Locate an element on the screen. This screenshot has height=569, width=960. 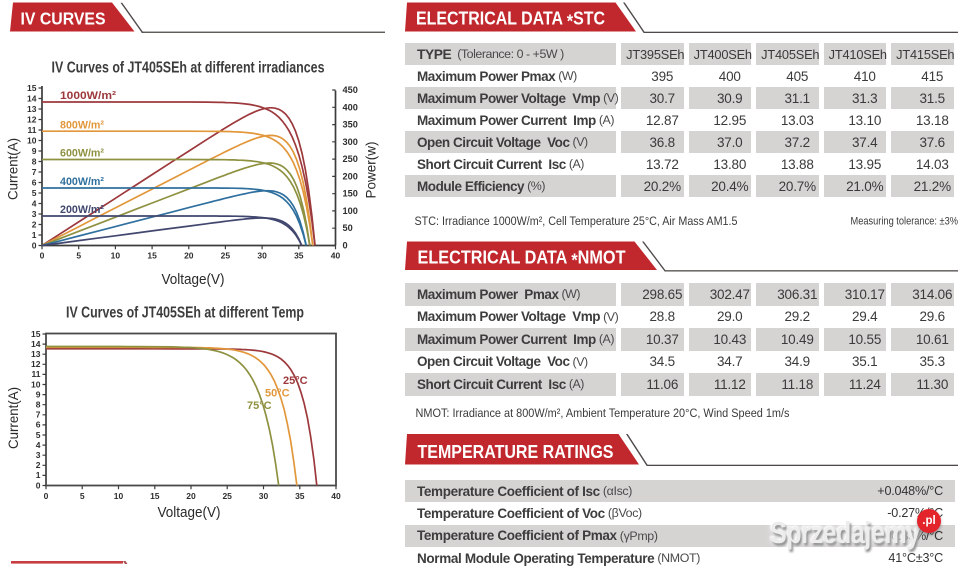
svg-text:IV Curves of JT405SEh at diffe: IV Curves of JT405SEh at different Temp is located at coordinates (185, 313).